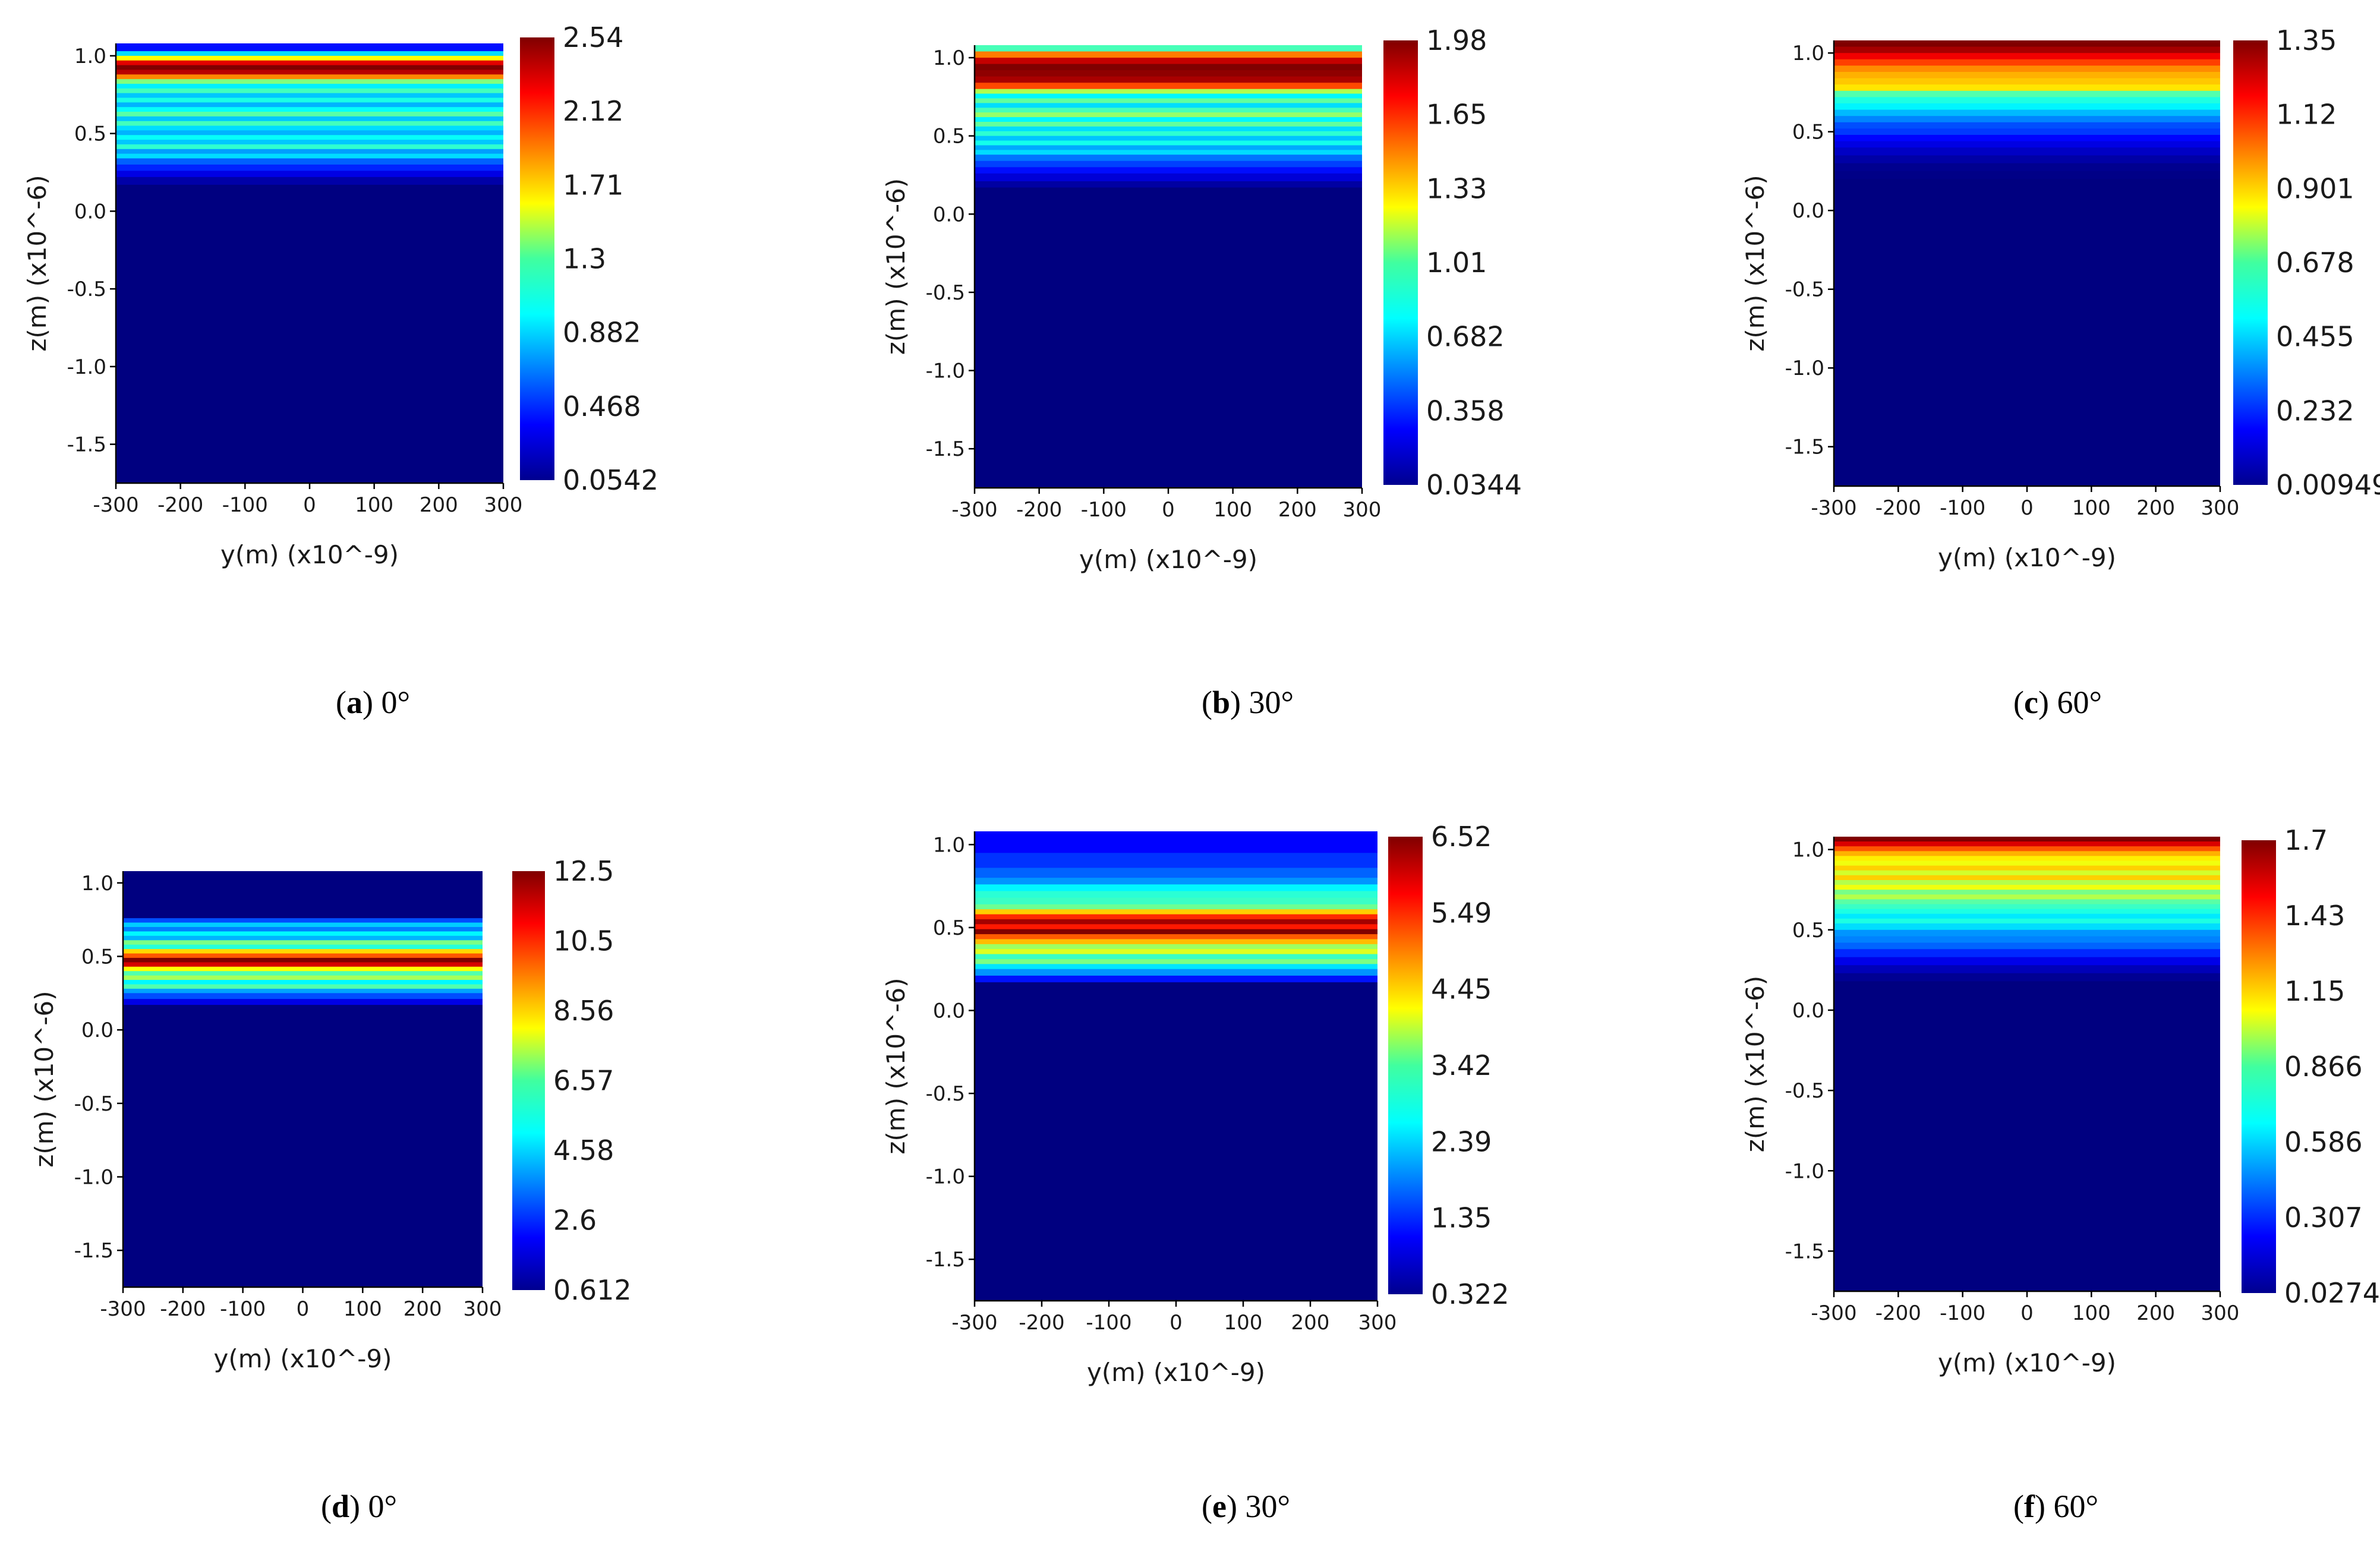 This screenshot has width=2380, height=1545. Describe the element at coordinates (340, 1506) in the screenshot. I see `caption-letter: d` at that location.